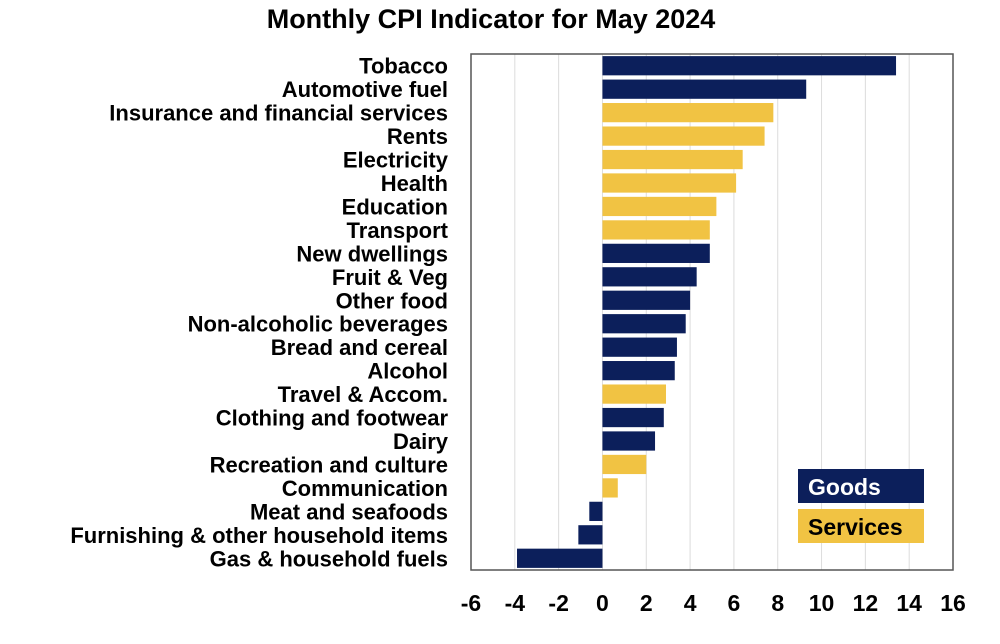 Image resolution: width=1000 pixels, height=644 pixels. I want to click on category-label: Clothing and footwear, so click(332, 418).